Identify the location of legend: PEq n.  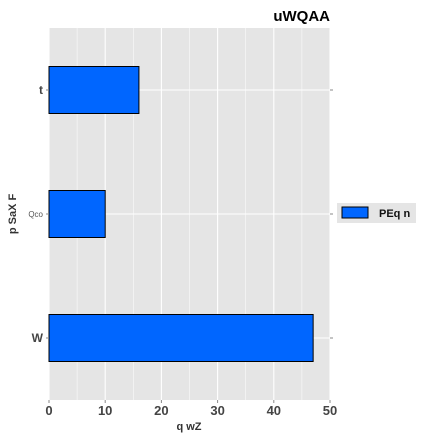
(376, 213).